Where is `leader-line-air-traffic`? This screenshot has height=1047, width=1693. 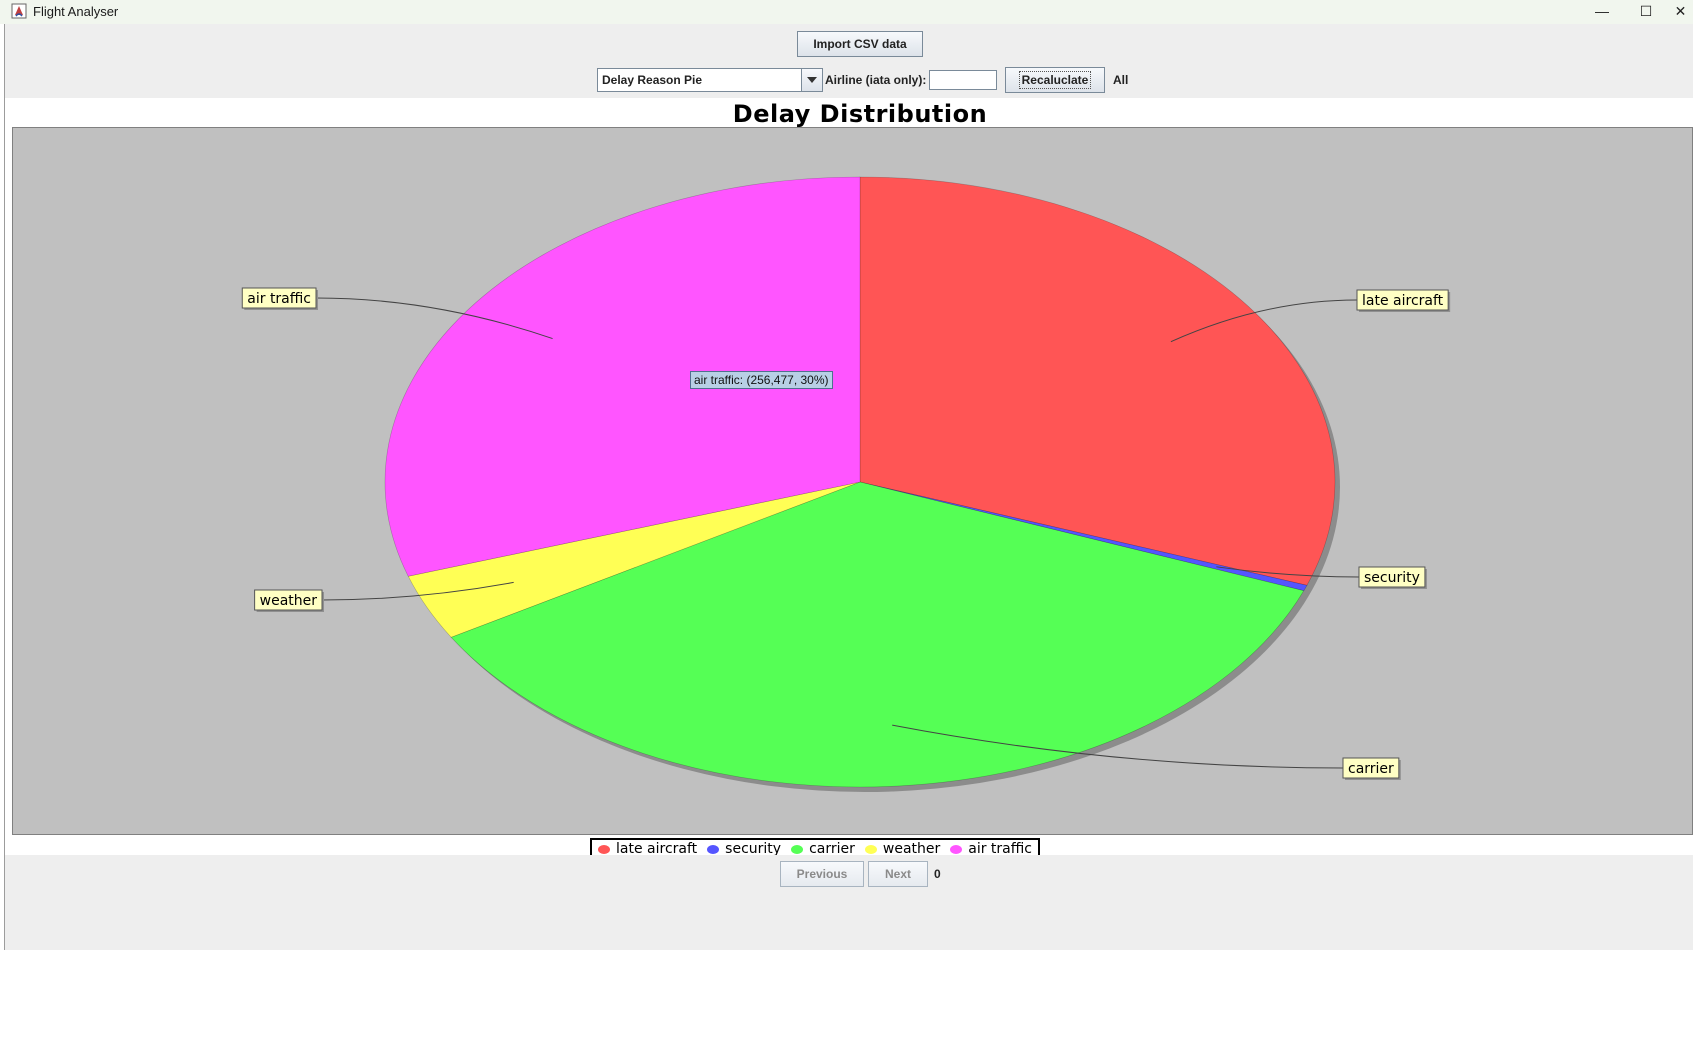 leader-line-air-traffic is located at coordinates (434, 318).